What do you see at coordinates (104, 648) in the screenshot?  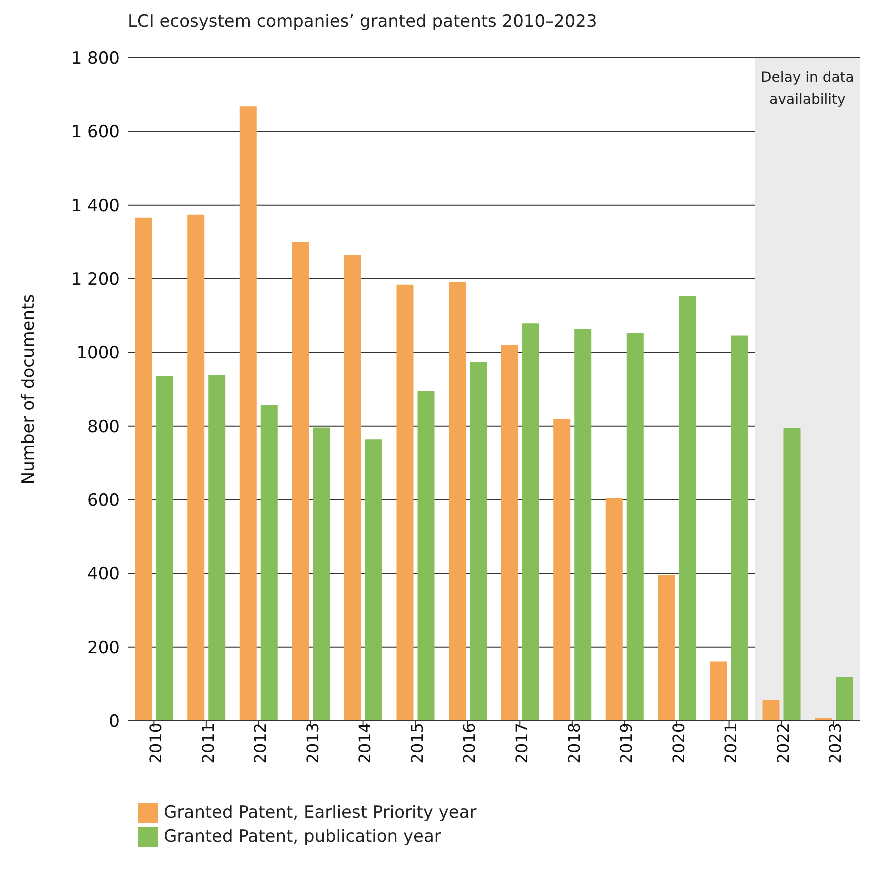 I see `y-tick-label: 200` at bounding box center [104, 648].